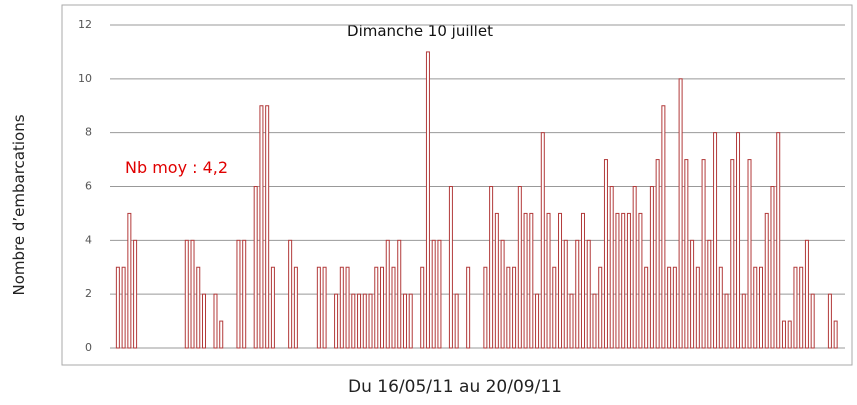 The width and height of the screenshot is (857, 405). What do you see at coordinates (85, 24) in the screenshot?
I see `y-tick-label: 12` at bounding box center [85, 24].